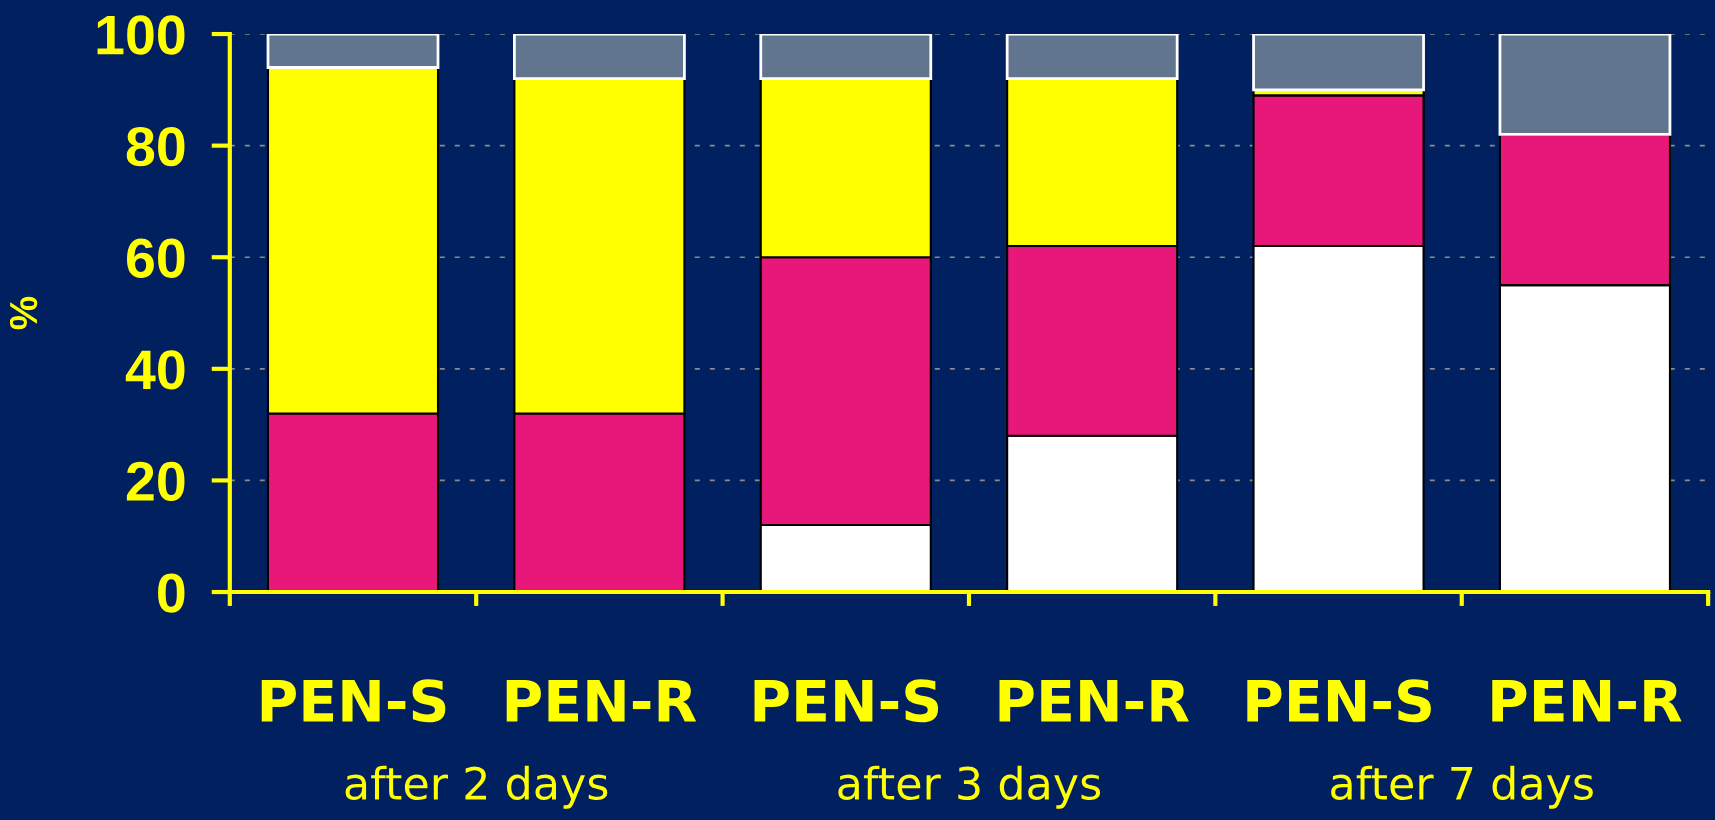 The width and height of the screenshot is (1715, 820). What do you see at coordinates (155, 370) in the screenshot?
I see `y-tick-label: 40` at bounding box center [155, 370].